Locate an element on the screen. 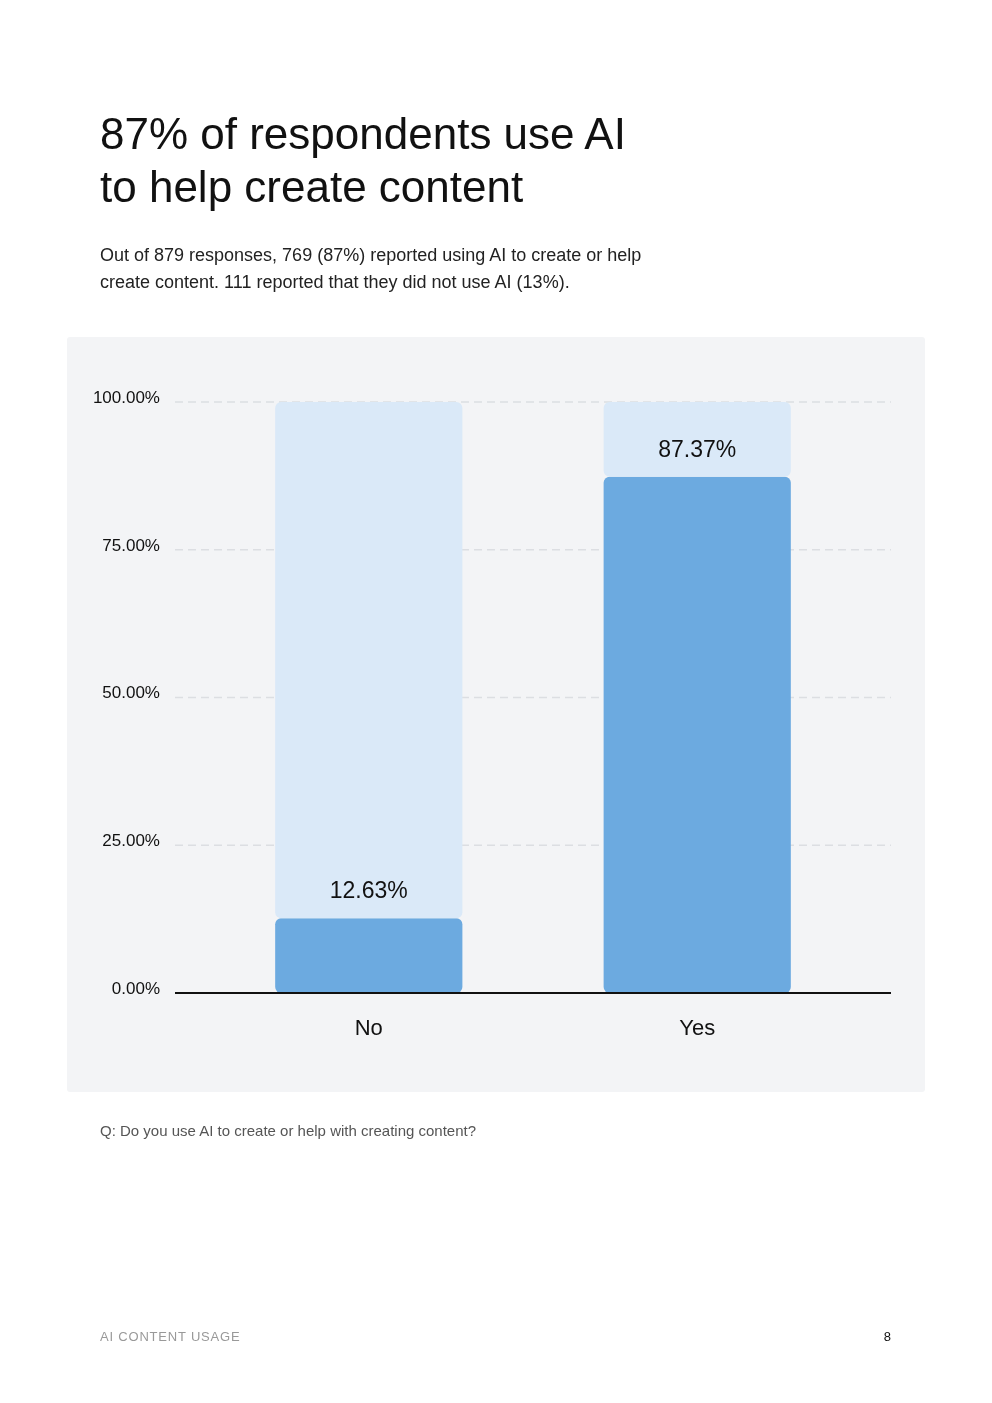  y-tick-label: 100.00% is located at coordinates (126, 397).